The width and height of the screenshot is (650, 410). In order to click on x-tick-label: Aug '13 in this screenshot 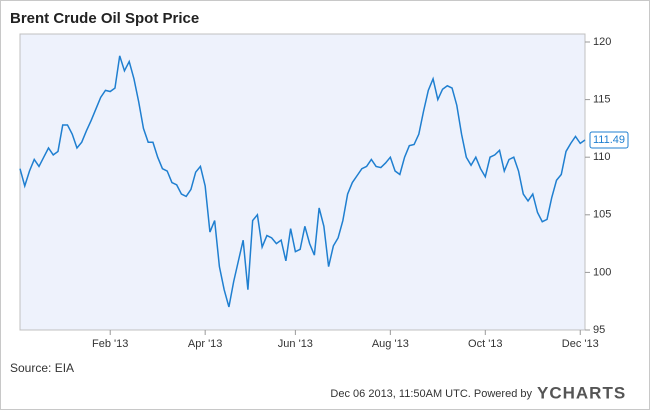, I will do `click(390, 344)`.